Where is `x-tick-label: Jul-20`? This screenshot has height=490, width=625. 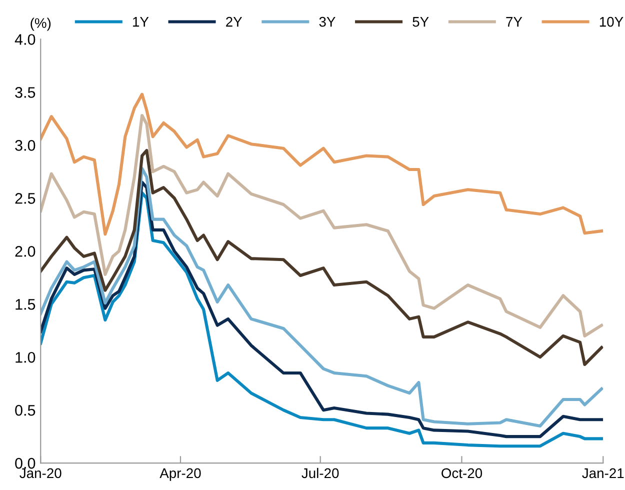
x-tick-label: Jul-20 is located at coordinates (320, 473).